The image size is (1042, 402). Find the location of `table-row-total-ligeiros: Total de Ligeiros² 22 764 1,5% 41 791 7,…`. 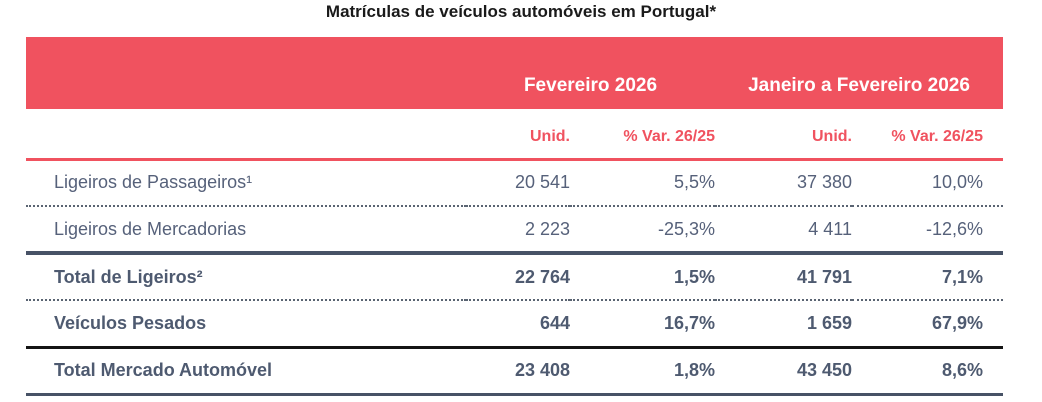

table-row-total-ligeiros: Total de Ligeiros² 22 764 1,5% 41 791 7,… is located at coordinates (514, 277).